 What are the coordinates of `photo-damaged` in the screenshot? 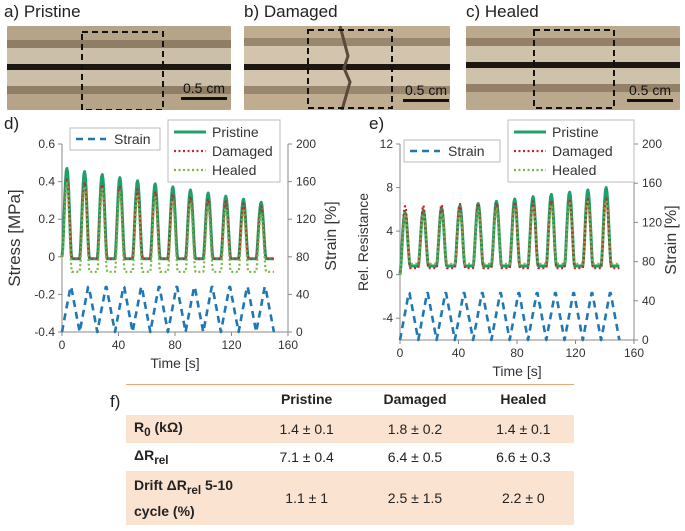 It's located at (347, 68).